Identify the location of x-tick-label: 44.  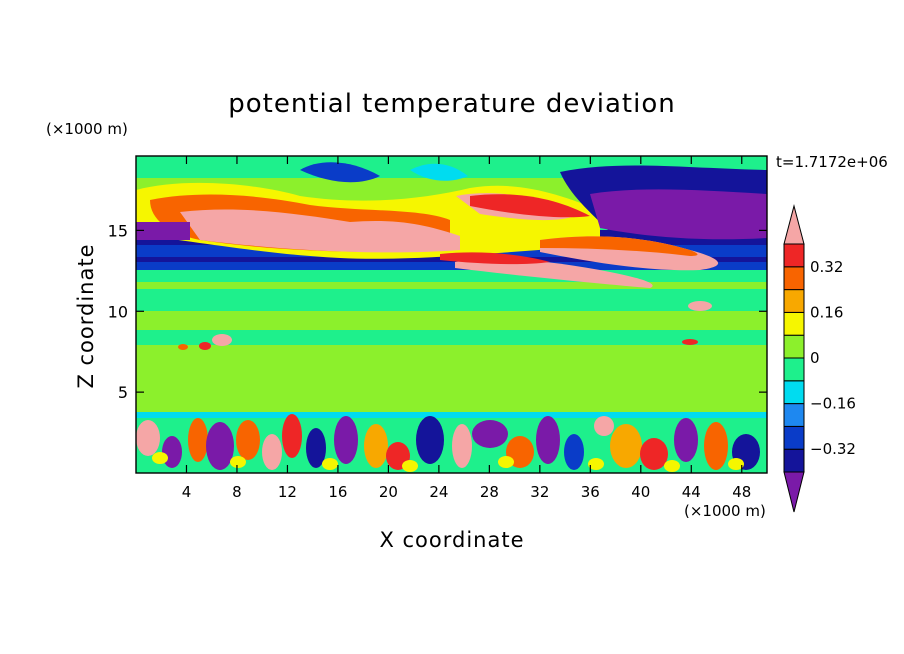
(691, 492).